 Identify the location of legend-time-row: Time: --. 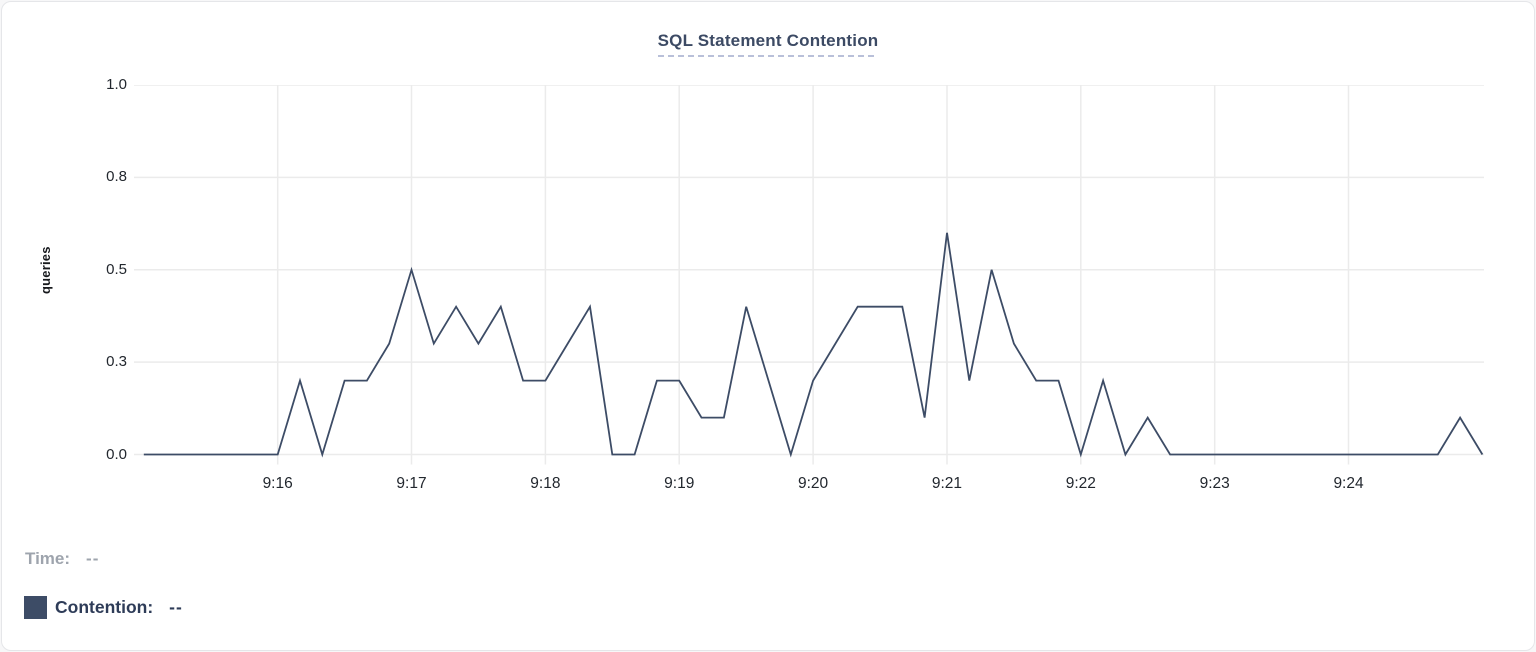
(62, 559).